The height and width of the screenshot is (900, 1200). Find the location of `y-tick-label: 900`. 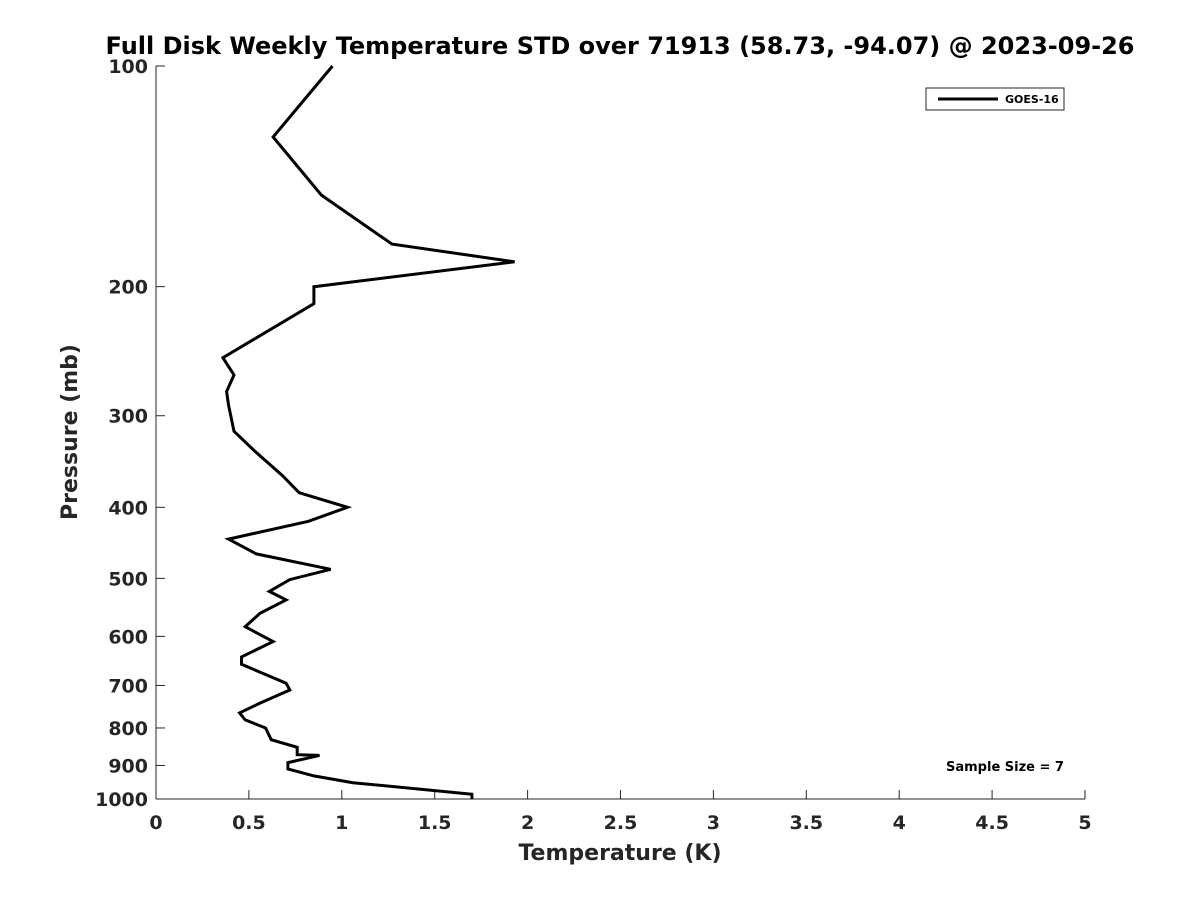

y-tick-label: 900 is located at coordinates (128, 766).